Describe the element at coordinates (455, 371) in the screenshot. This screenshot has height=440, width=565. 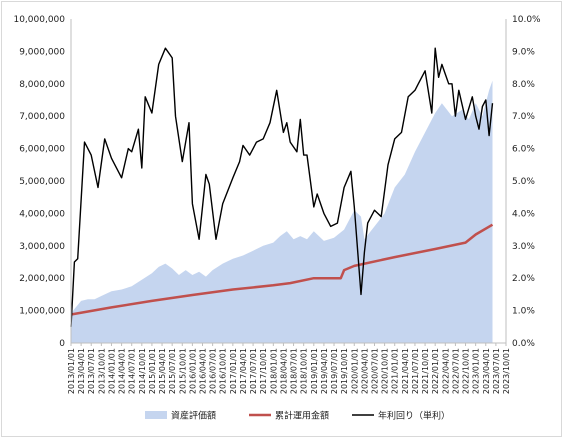
I see `x-tick-label: 2022/07/01` at that location.